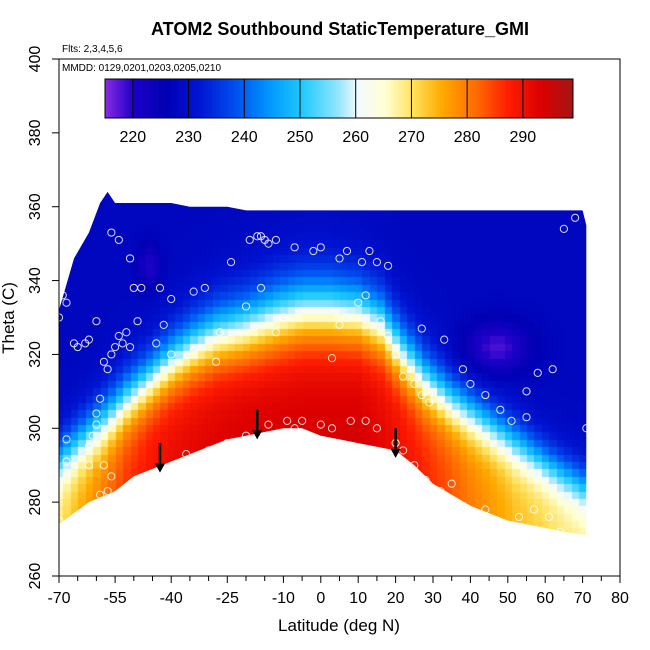  What do you see at coordinates (395, 443) in the screenshot?
I see `tropopause-arrow` at bounding box center [395, 443].